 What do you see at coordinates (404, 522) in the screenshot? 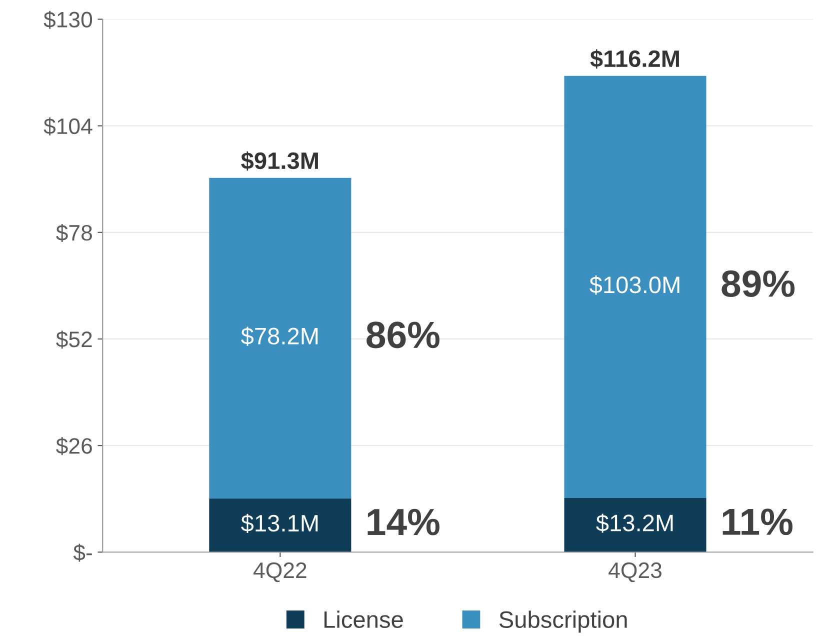
I see `annotation: 14%` at bounding box center [404, 522].